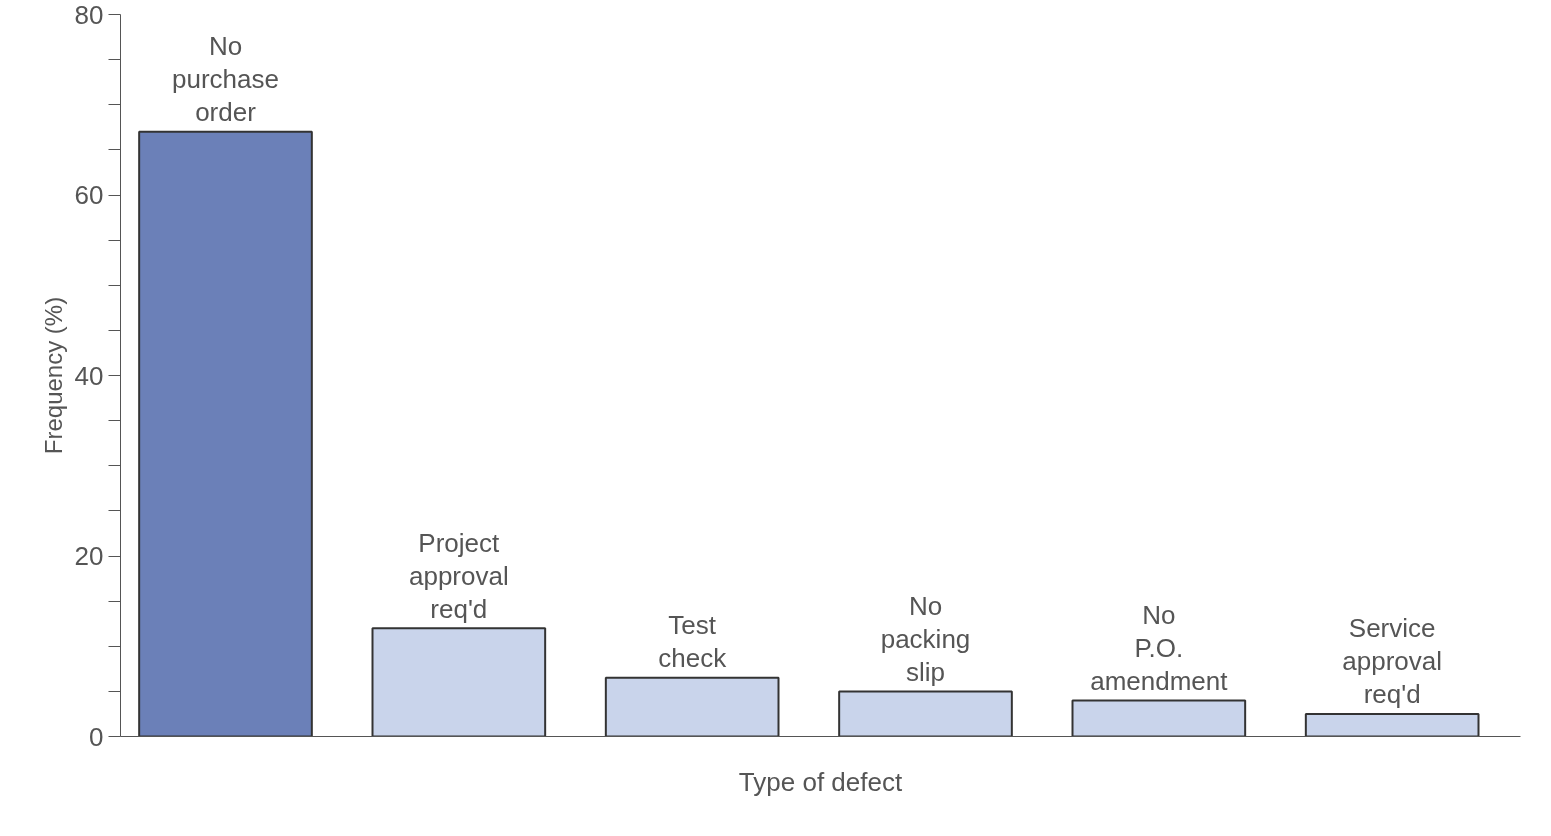  What do you see at coordinates (89, 375) in the screenshot?
I see `y-tick-label: 40` at bounding box center [89, 375].